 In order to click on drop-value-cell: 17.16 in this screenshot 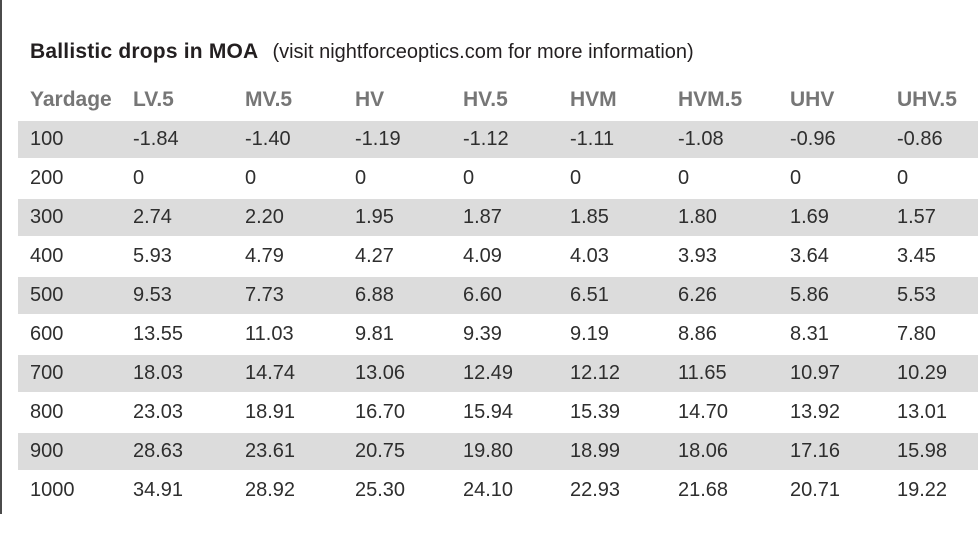, I will do `click(815, 451)`.